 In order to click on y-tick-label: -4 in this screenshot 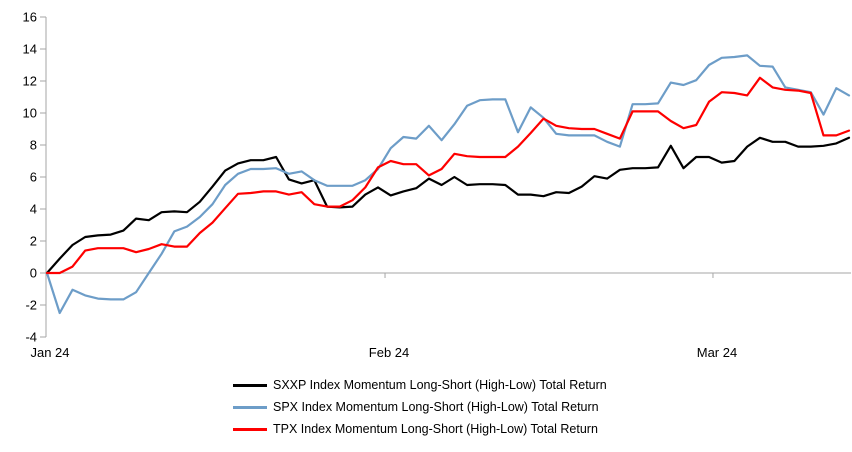, I will do `click(31, 337)`.